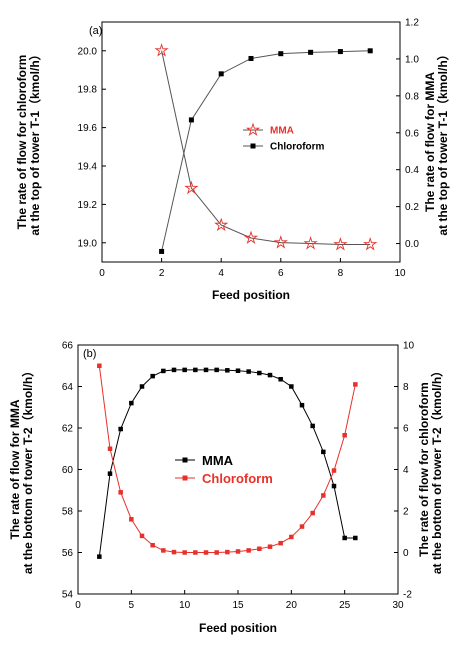 Image resolution: width=474 pixels, height=647 pixels. What do you see at coordinates (409, 346) in the screenshot?
I see `y2-tick-label: 10` at bounding box center [409, 346].